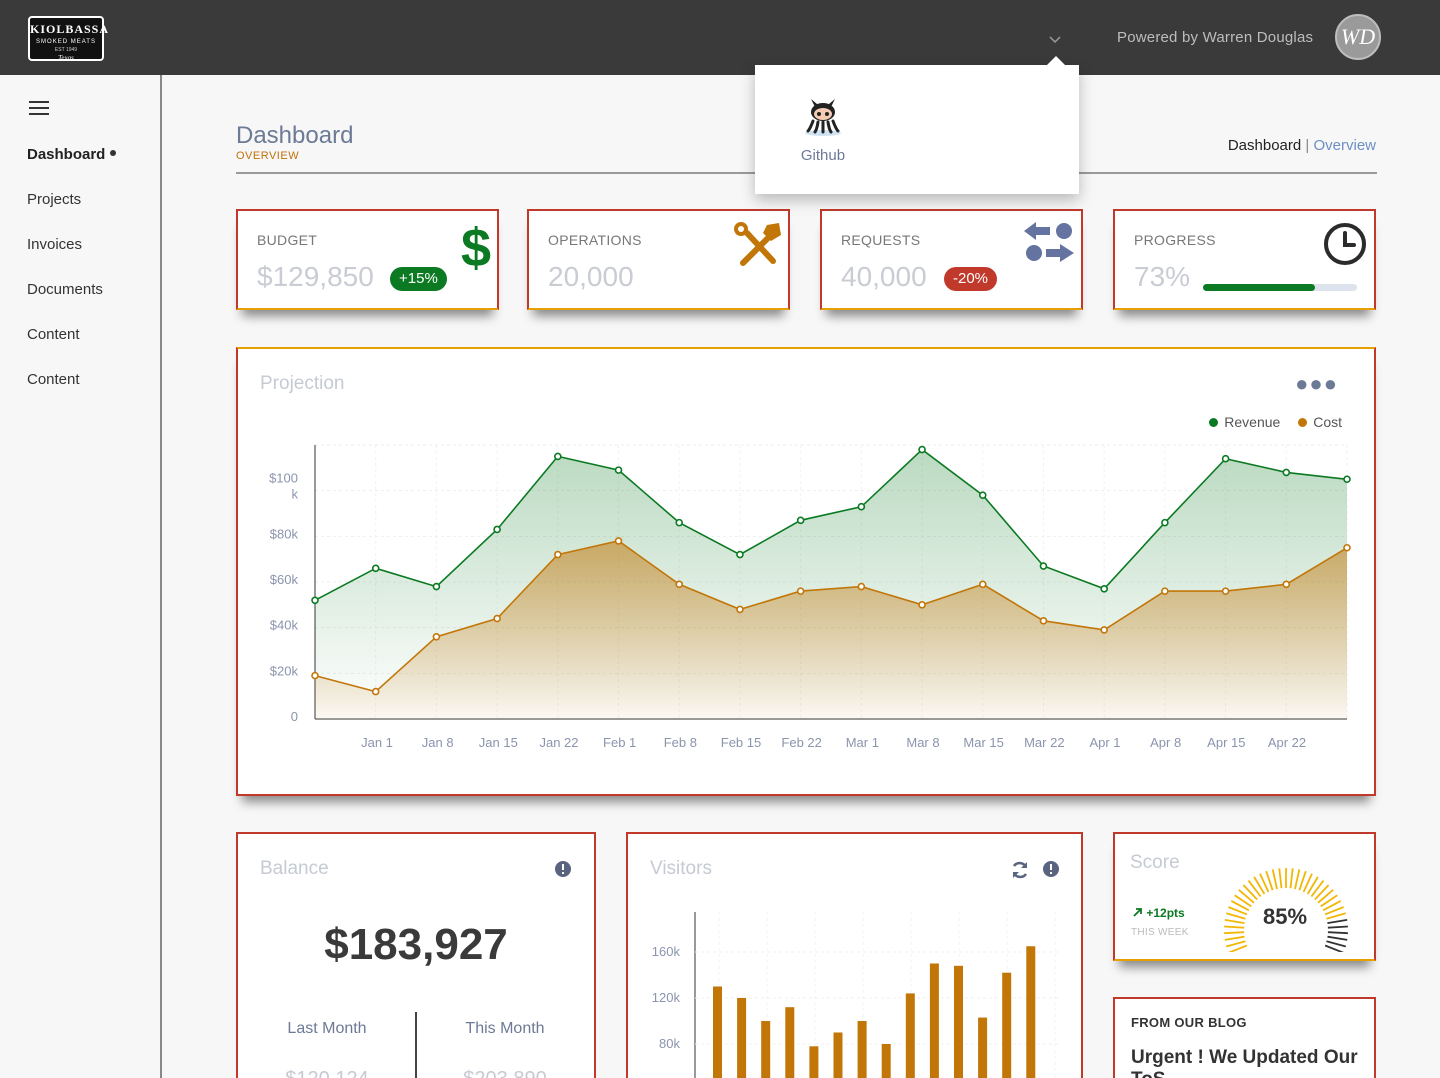 The width and height of the screenshot is (1440, 1078). I want to click on legend-item-revenue: Revenue, so click(1244, 422).